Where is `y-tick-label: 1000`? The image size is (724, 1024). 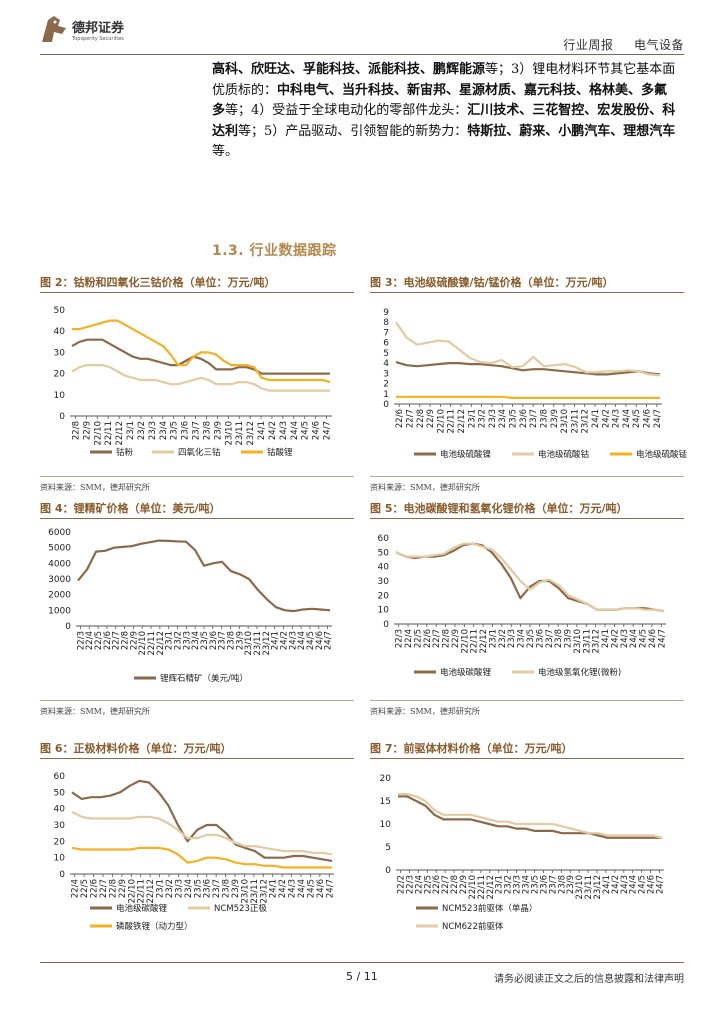
y-tick-label: 1000 is located at coordinates (59, 611).